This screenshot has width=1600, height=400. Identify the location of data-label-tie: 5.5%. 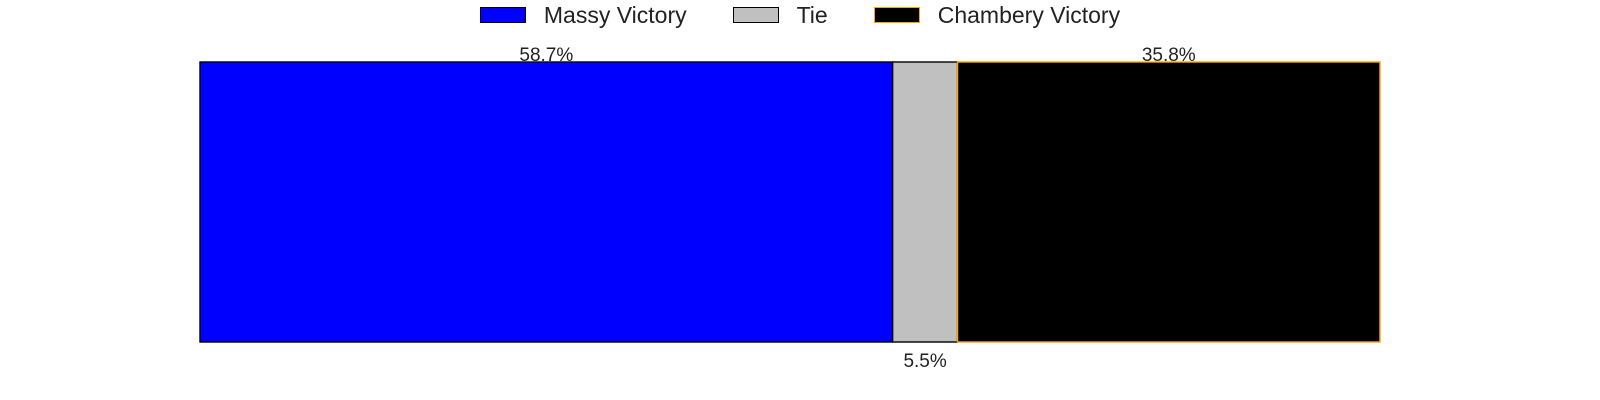
(924, 361).